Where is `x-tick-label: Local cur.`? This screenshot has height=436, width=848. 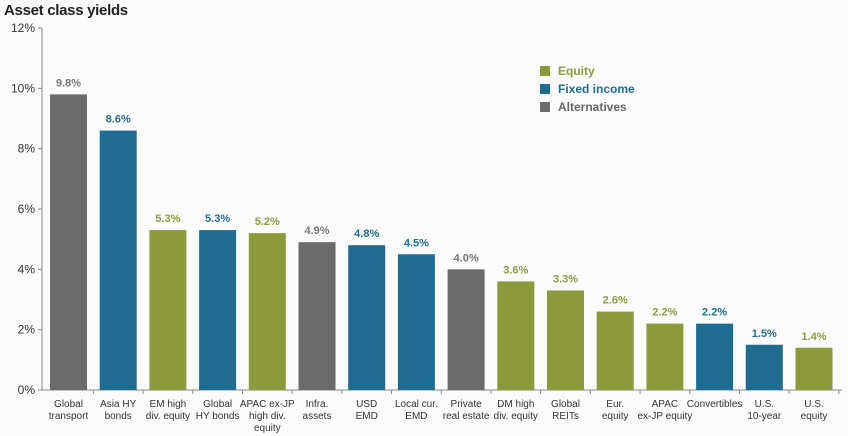 x-tick-label: Local cur. is located at coordinates (416, 404).